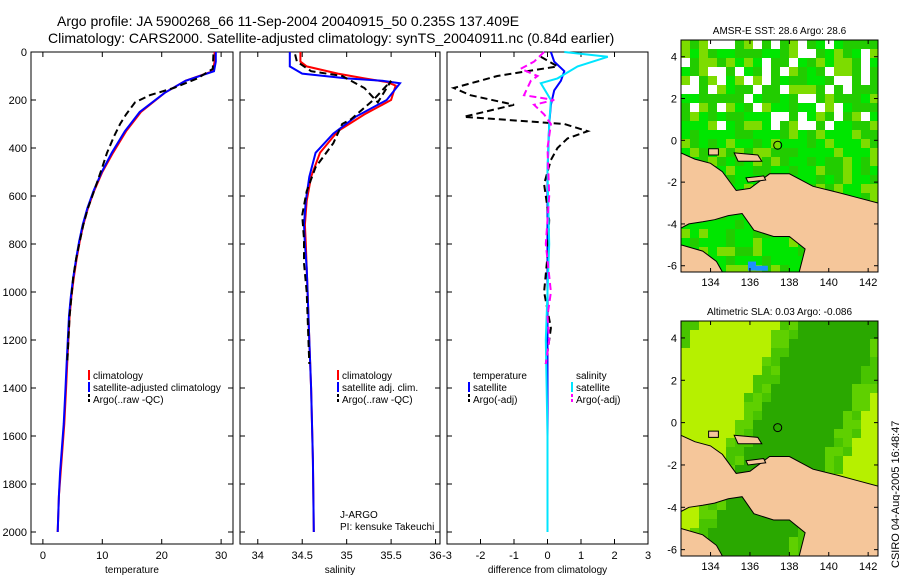  What do you see at coordinates (672, 183) in the screenshot?
I see `y-tick-label: -2` at bounding box center [672, 183].